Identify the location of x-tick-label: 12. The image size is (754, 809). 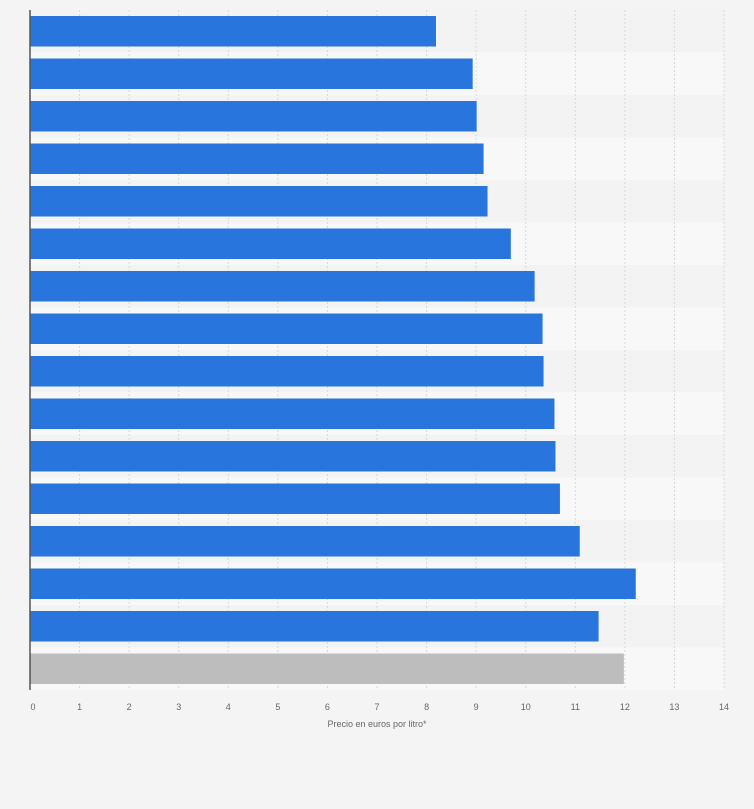
(625, 707).